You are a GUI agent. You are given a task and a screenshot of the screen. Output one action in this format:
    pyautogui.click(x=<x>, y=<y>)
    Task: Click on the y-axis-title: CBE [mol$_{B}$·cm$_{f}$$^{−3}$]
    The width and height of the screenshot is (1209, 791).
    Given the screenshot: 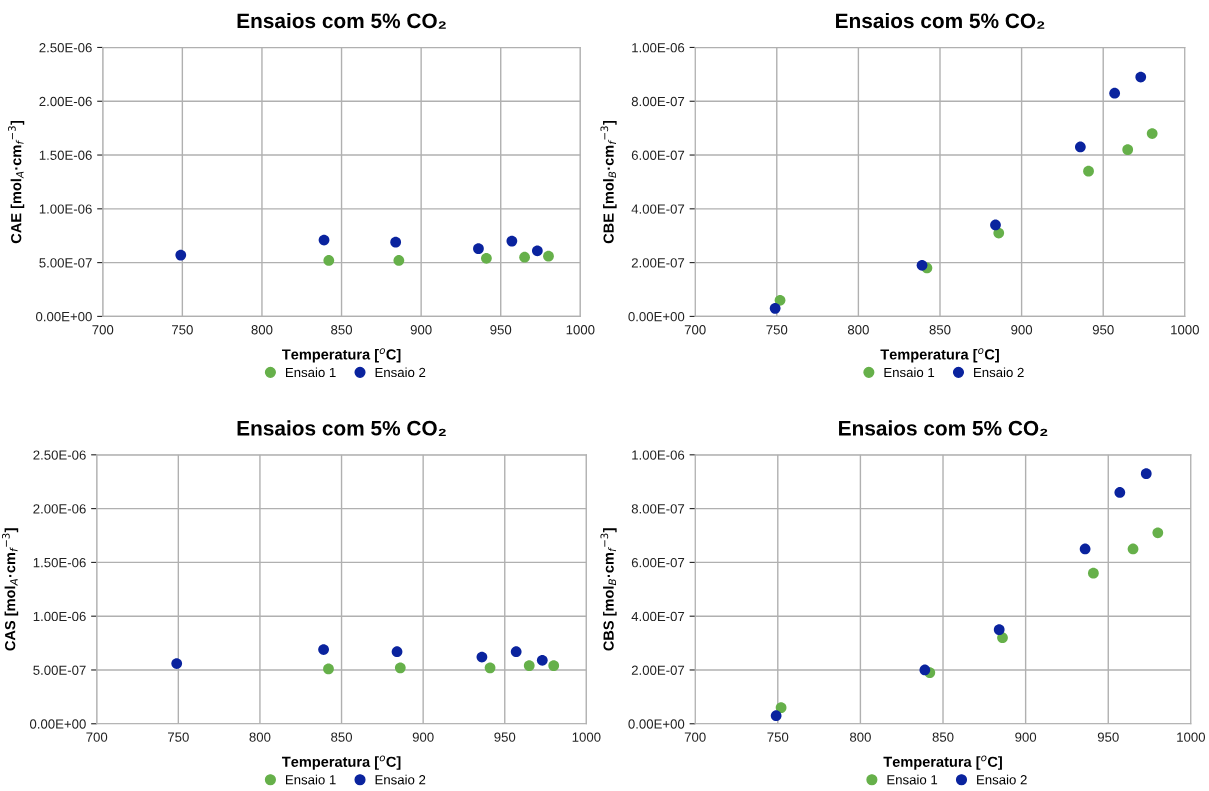 What is the action you would take?
    pyautogui.click(x=608, y=182)
    